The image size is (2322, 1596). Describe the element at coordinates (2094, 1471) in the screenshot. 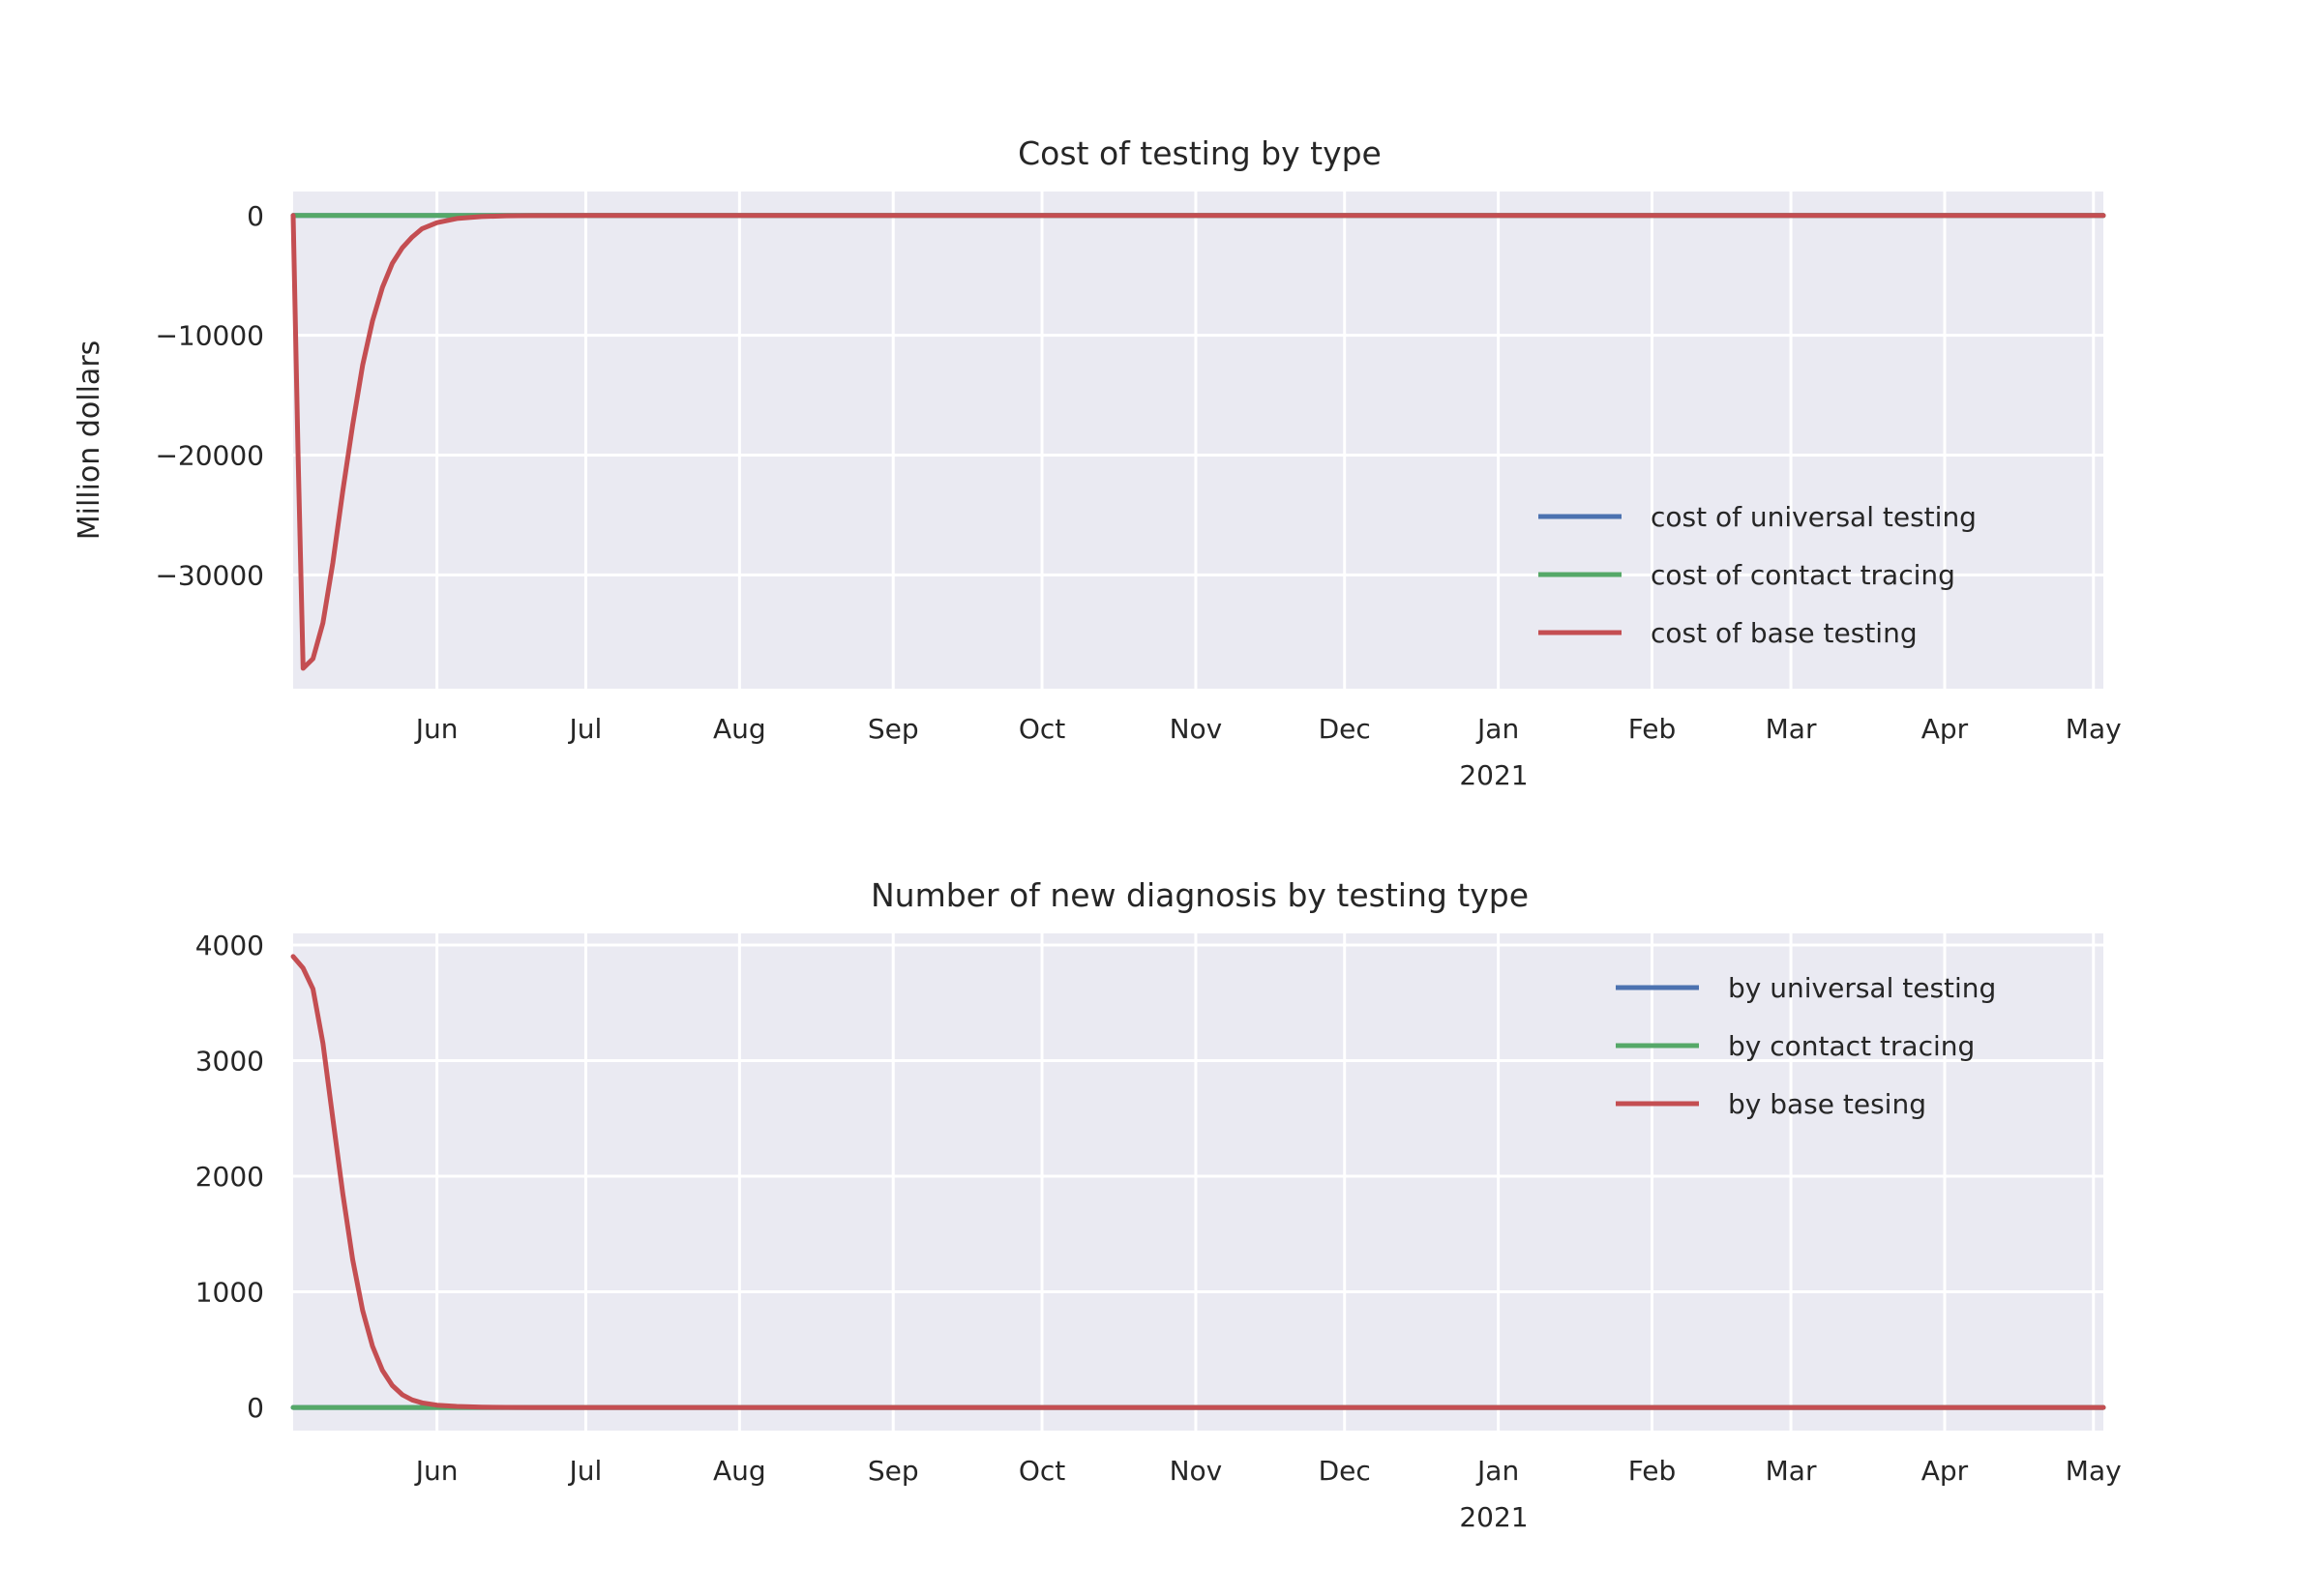

I see `diagnosis-chart-x-tick-label: May` at that location.